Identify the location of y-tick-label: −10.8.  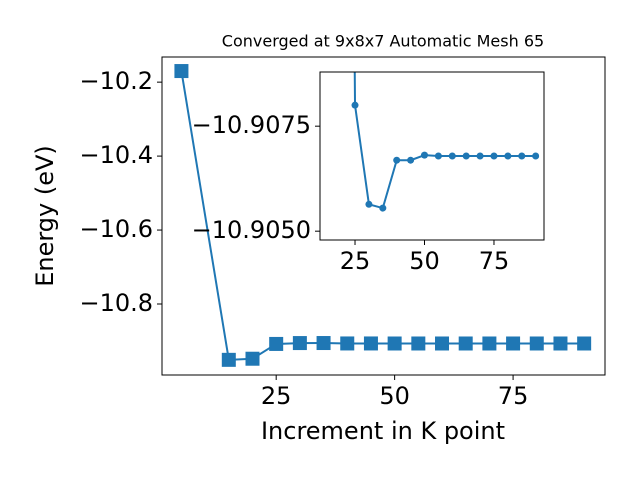
(116, 303).